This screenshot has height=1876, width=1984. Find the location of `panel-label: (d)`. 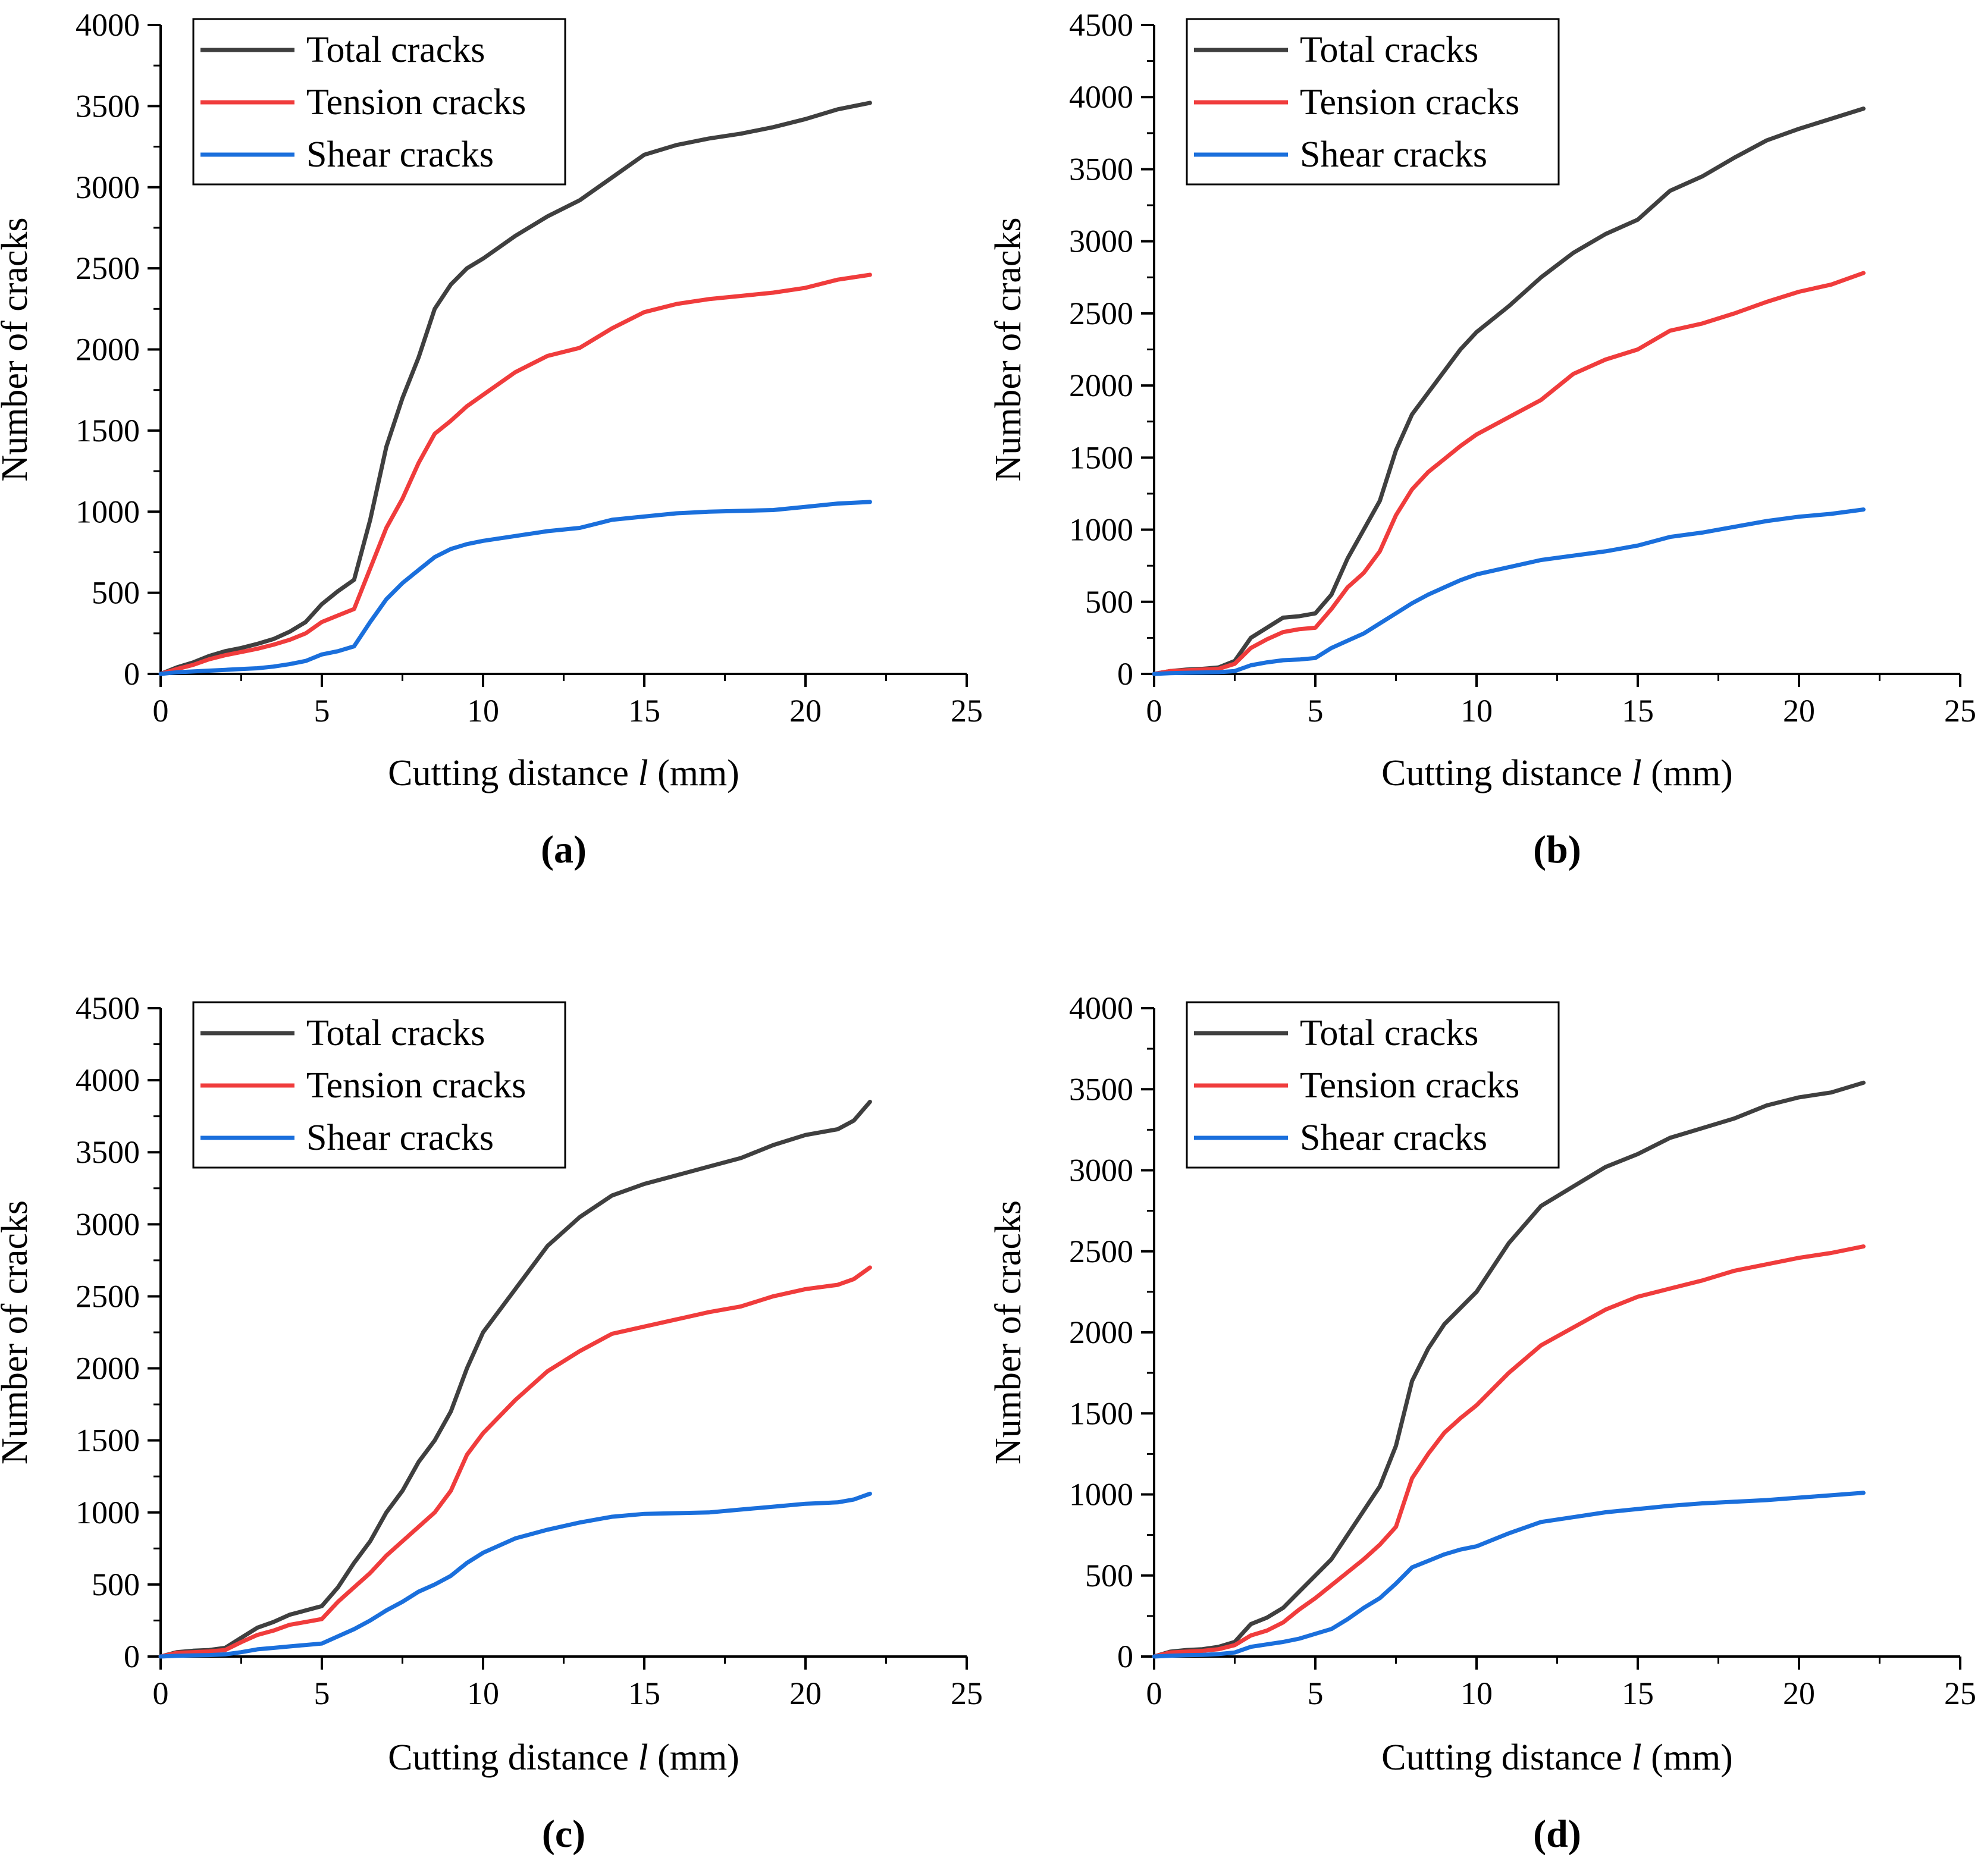

panel-label: (d) is located at coordinates (1557, 1834).